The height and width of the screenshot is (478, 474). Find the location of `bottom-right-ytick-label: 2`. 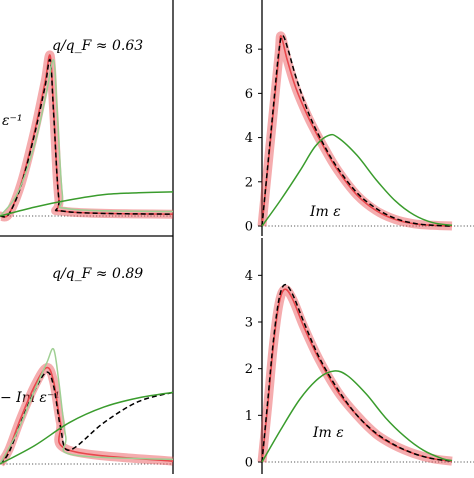

bottom-right-ytick-label: 2 is located at coordinates (249, 369).